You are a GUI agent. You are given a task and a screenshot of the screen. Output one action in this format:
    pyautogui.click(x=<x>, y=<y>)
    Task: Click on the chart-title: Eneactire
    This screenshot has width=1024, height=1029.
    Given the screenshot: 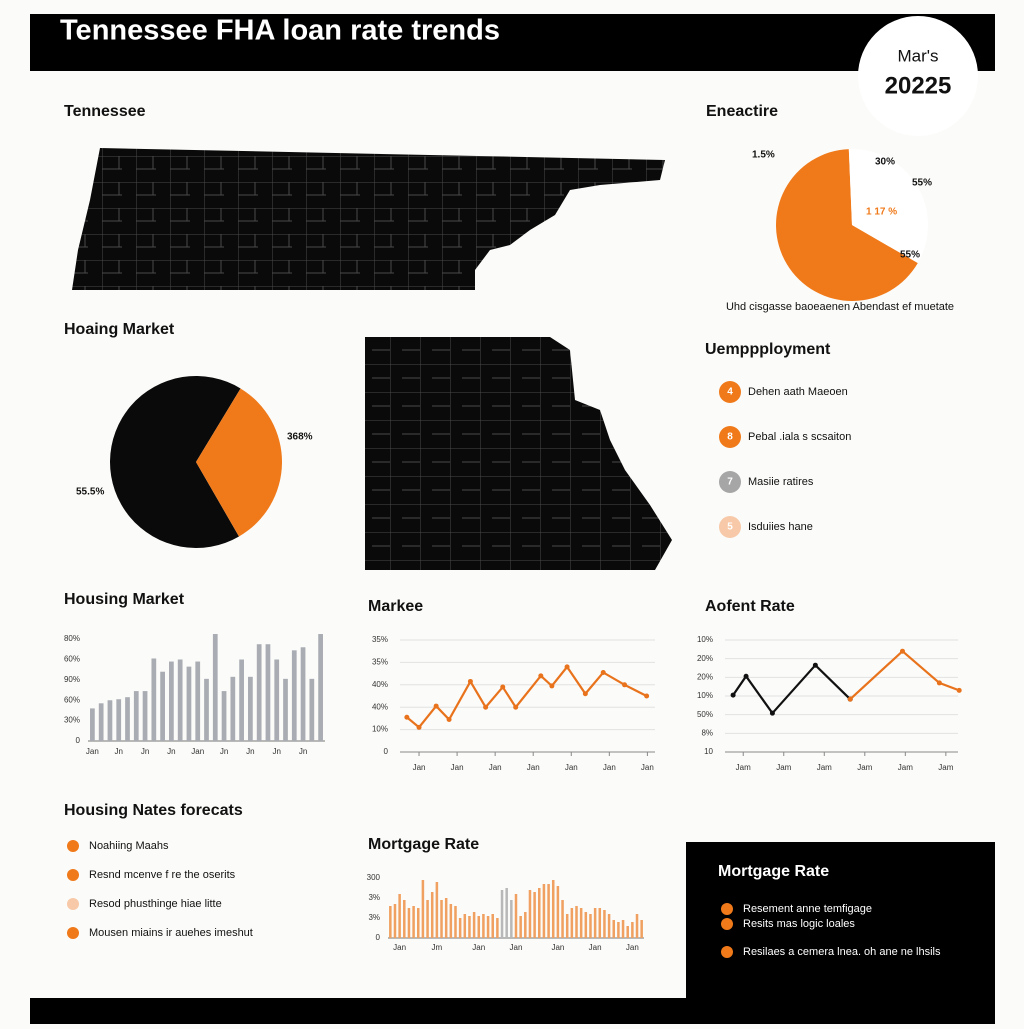 What is the action you would take?
    pyautogui.click(x=742, y=111)
    